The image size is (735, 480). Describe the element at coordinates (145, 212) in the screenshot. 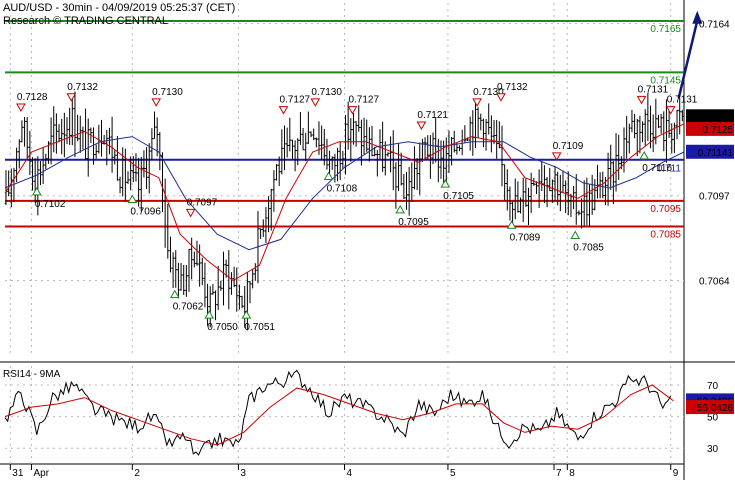

I see `swing-low-label: 0.7096` at that location.